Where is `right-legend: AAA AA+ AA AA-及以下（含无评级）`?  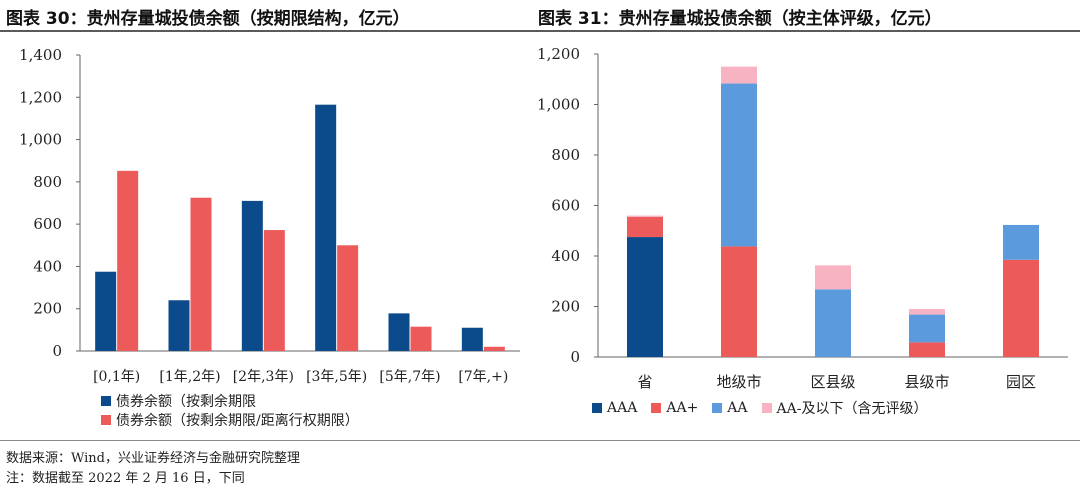 right-legend: AAA AA+ AA AA-及以下（含无评级） is located at coordinates (759, 408).